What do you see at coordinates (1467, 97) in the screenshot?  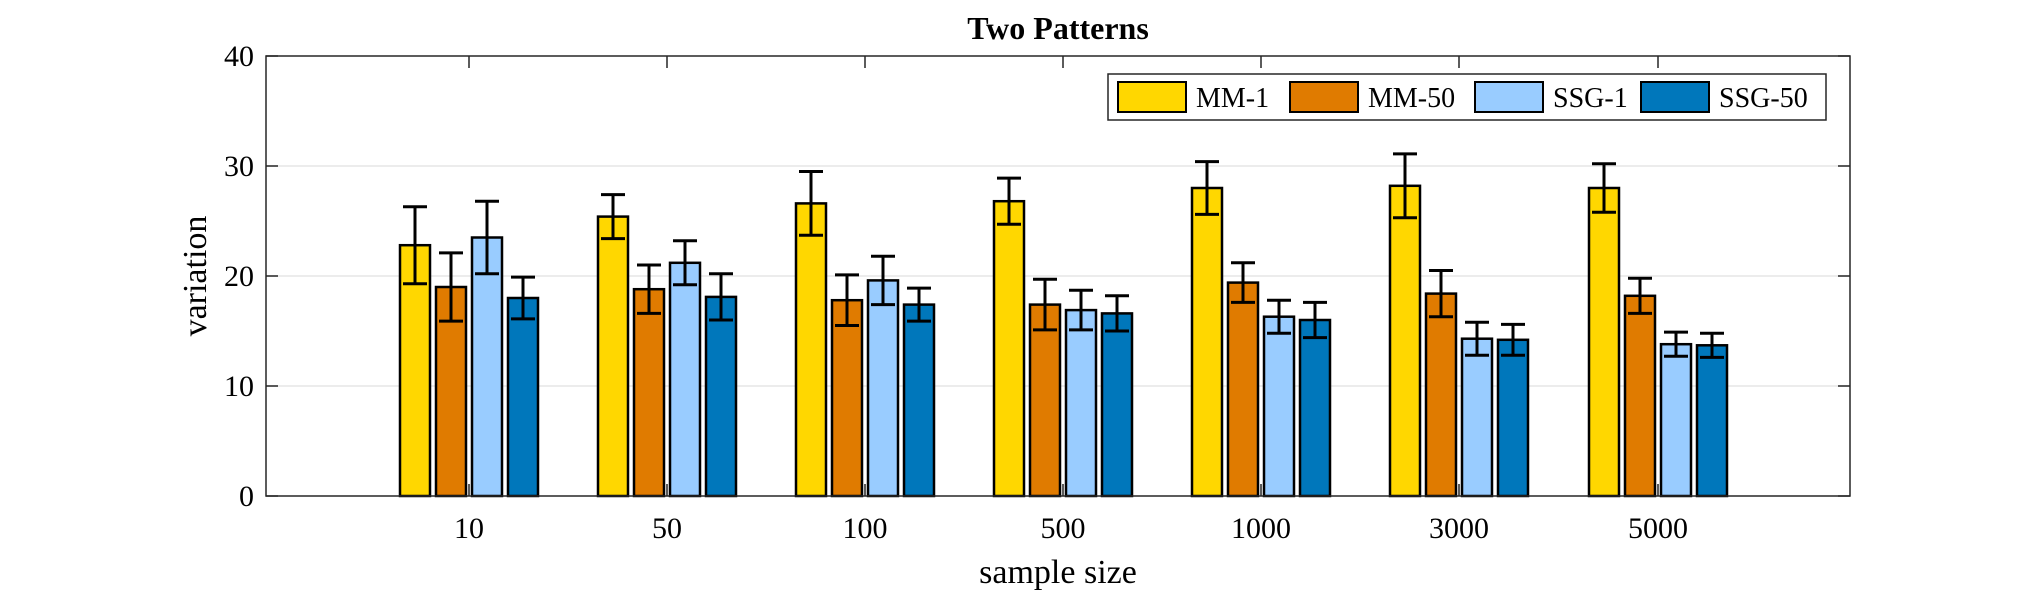 I see `legend: MM-1 MM-50 SSG-1 SSG-50` at bounding box center [1467, 97].